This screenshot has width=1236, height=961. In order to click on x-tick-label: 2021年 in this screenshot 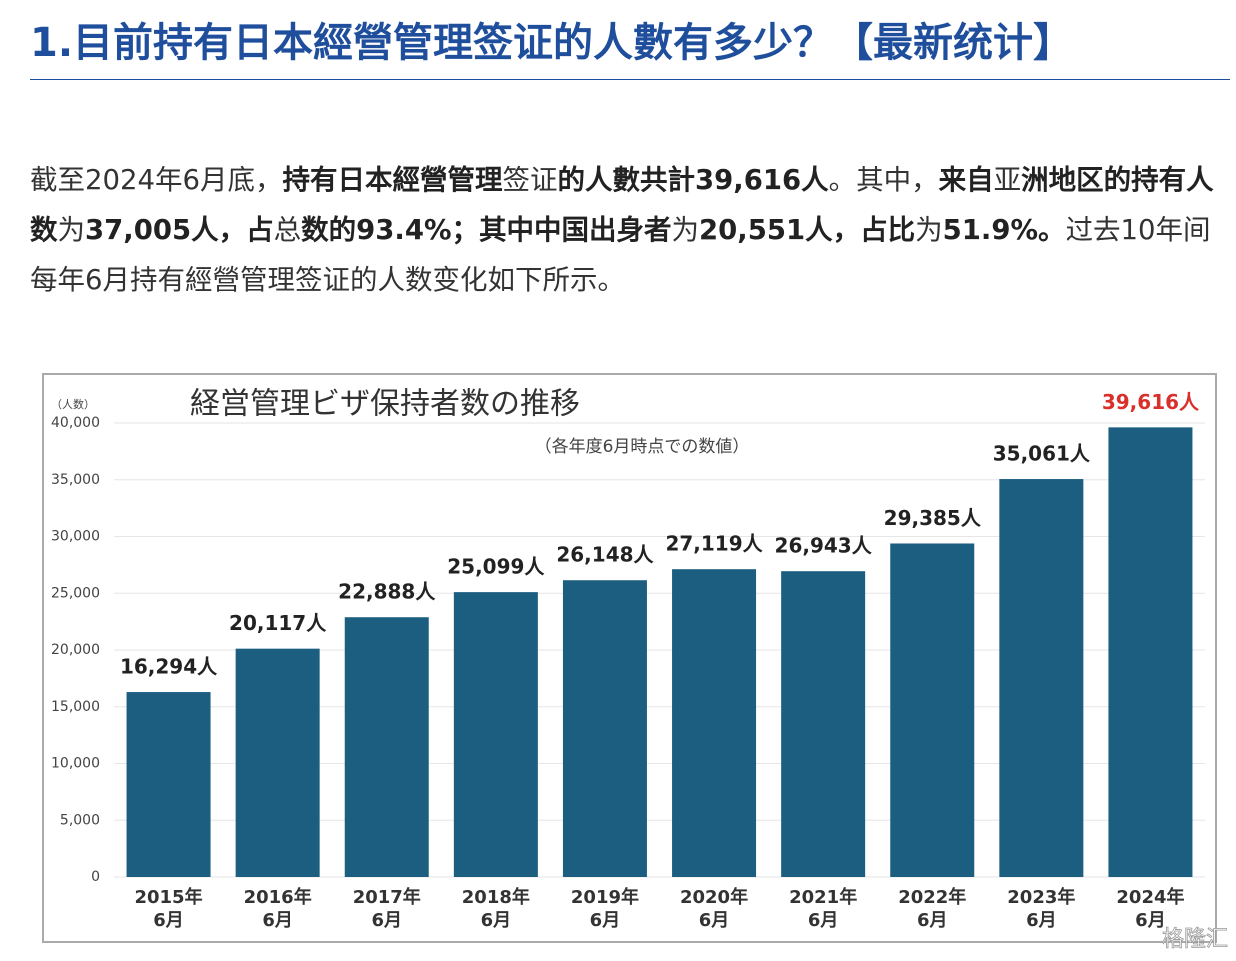, I will do `click(823, 897)`.